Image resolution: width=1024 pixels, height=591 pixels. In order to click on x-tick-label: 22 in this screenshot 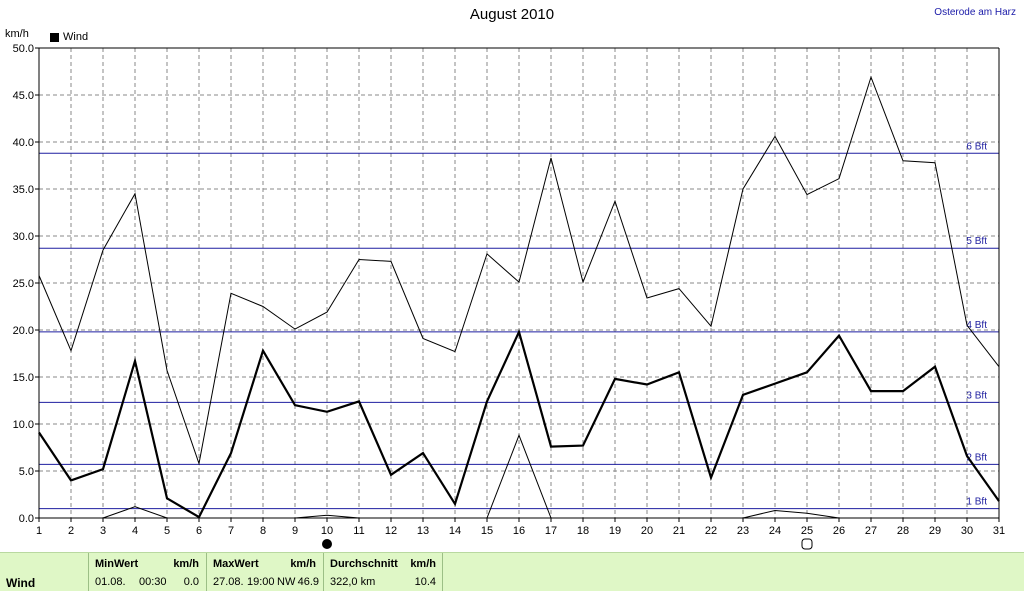, I will do `click(711, 531)`.